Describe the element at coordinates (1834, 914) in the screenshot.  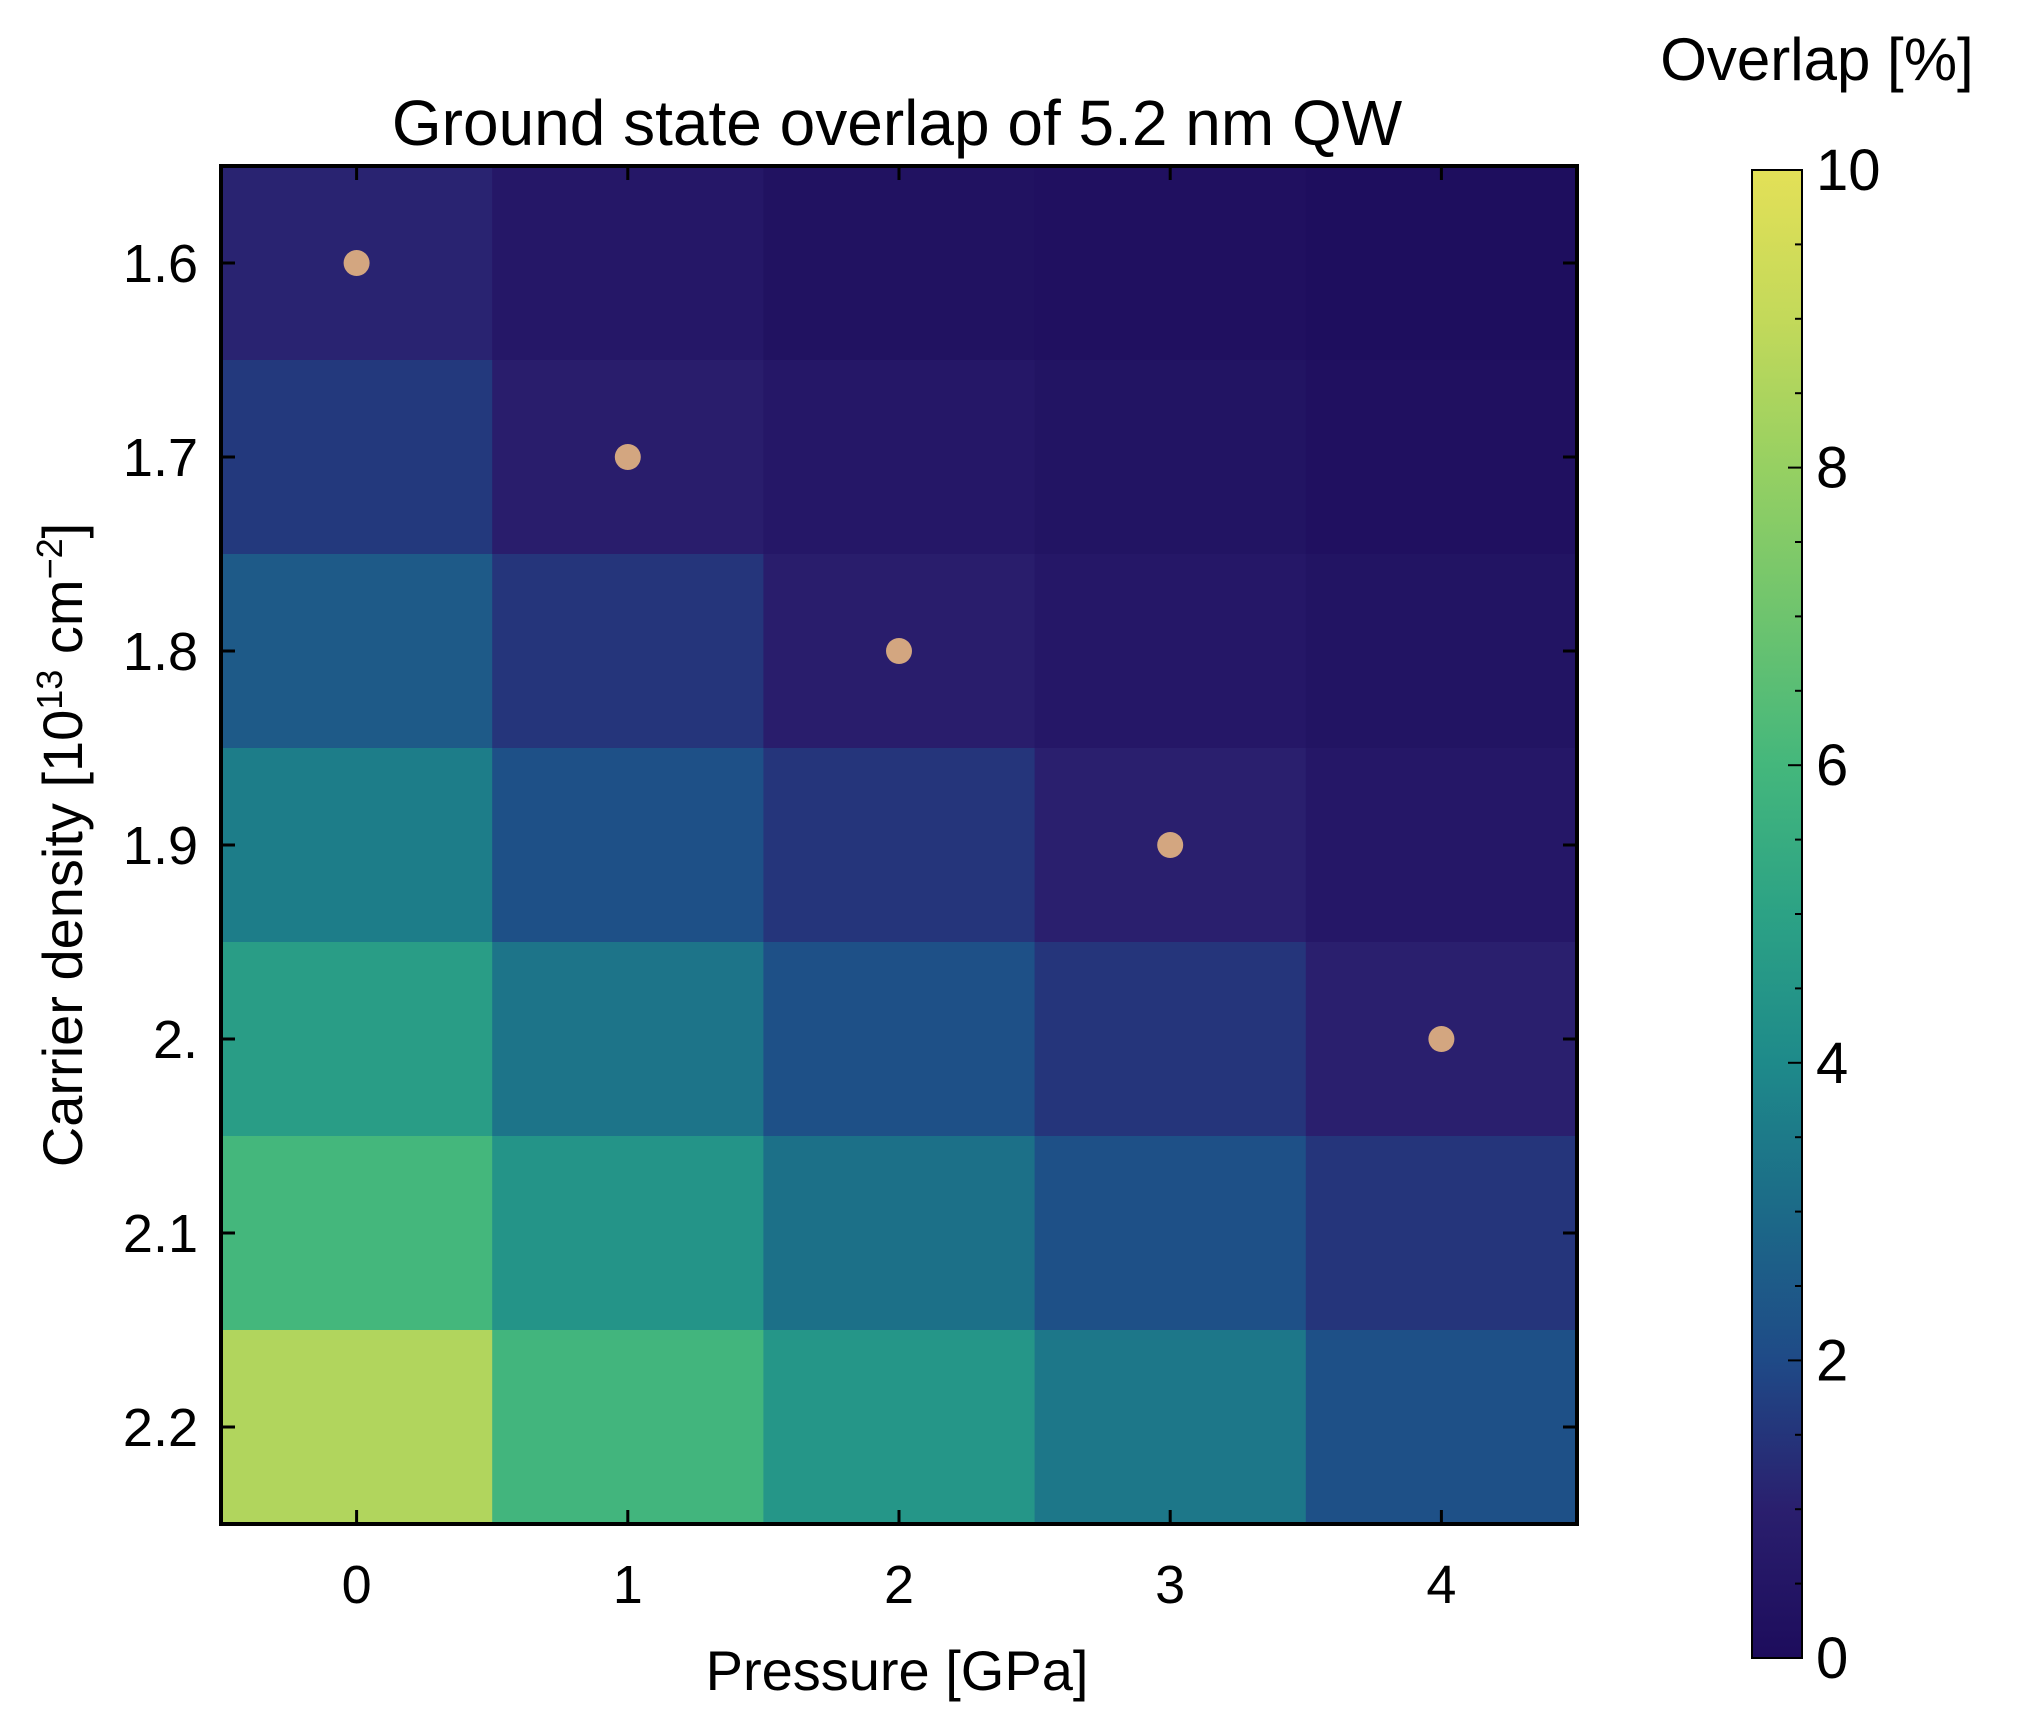
I see `colorbar-ticks: 0 2 4 6 8 10` at that location.